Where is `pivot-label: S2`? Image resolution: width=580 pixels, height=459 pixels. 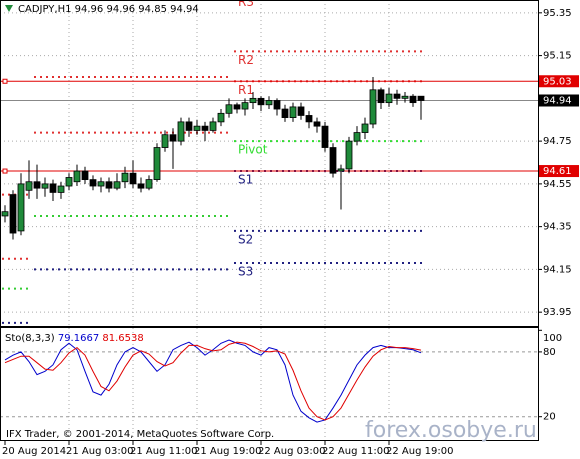
pivot-label: S2 is located at coordinates (245, 239).